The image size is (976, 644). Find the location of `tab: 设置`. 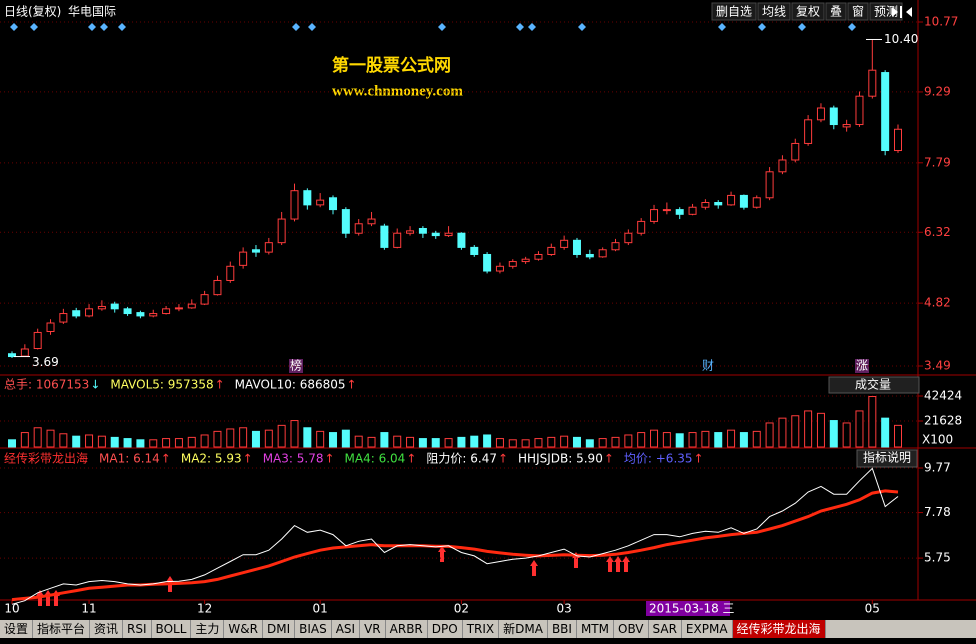

tab: 设置 is located at coordinates (17, 629).